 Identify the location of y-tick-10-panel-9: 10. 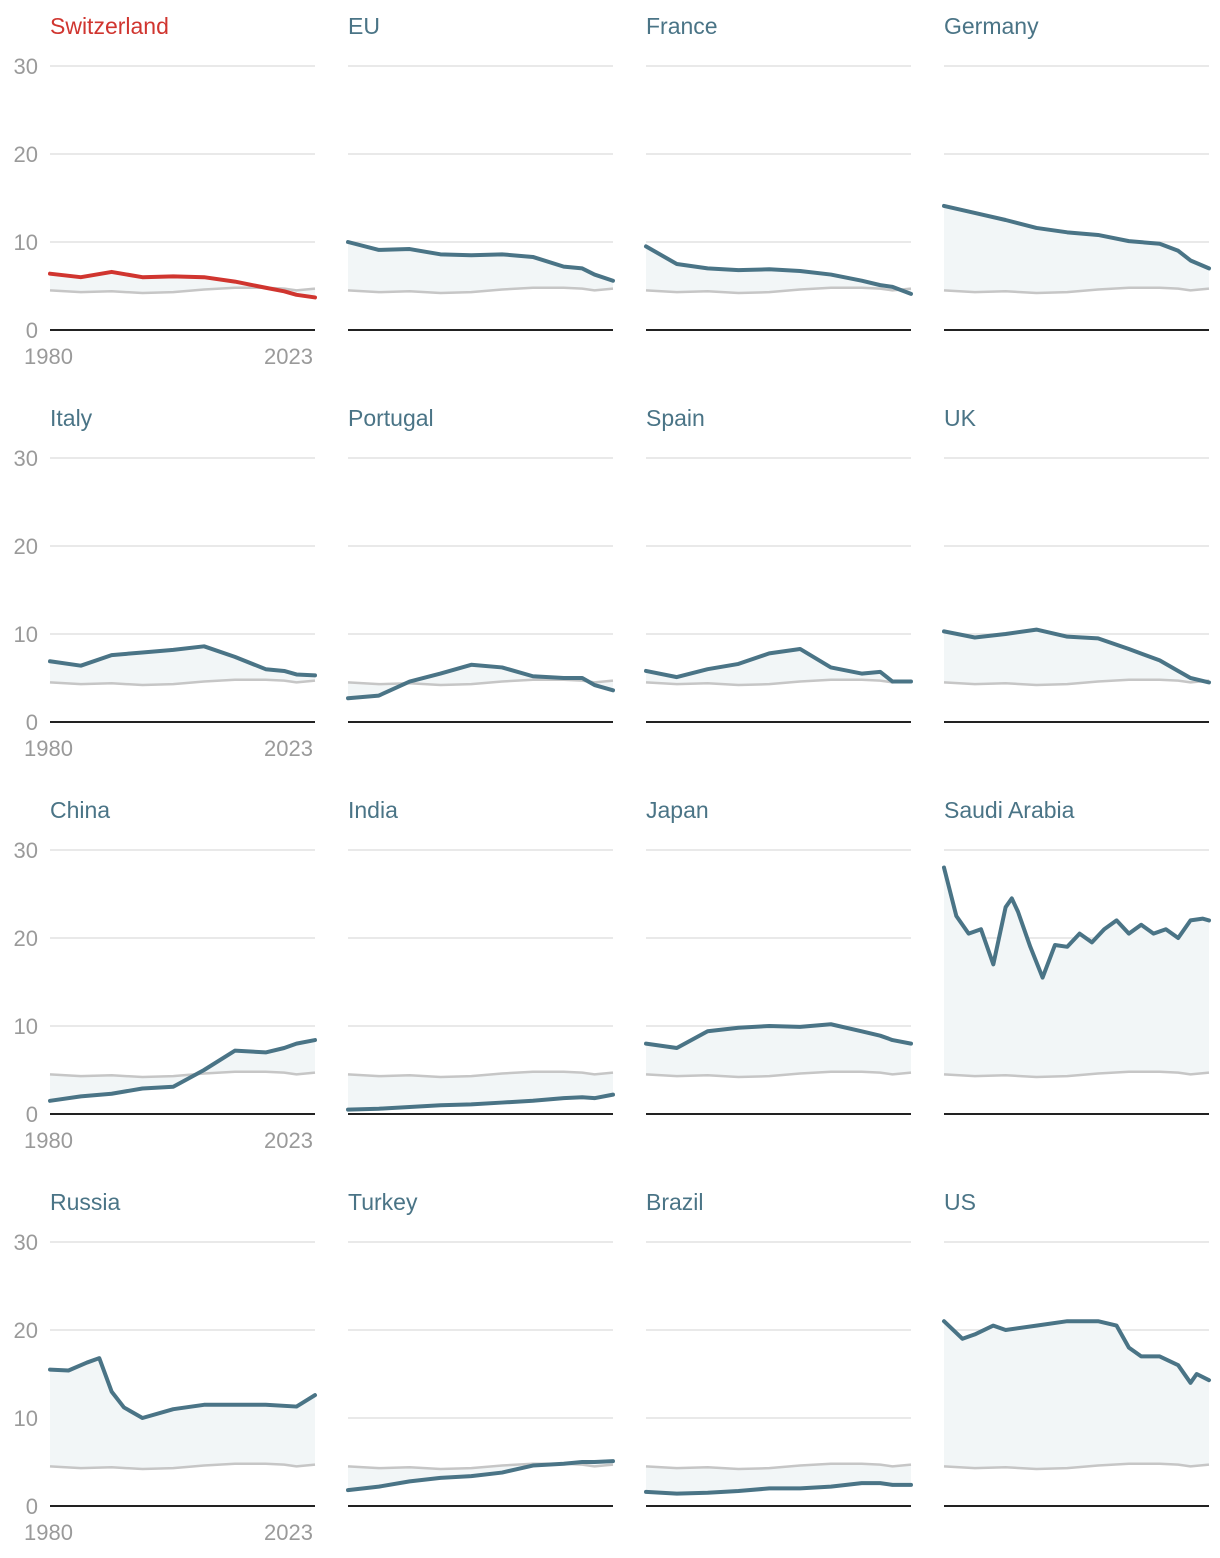
(26, 1026).